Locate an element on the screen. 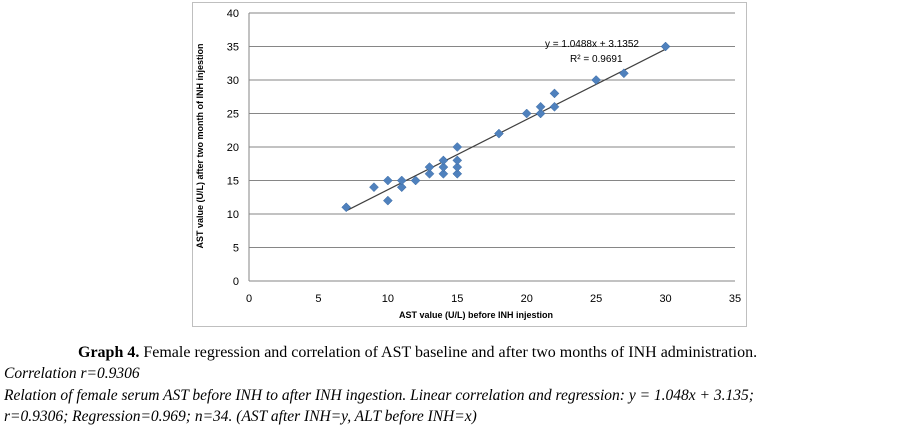 The image size is (911, 428). y-tick-label: 15 is located at coordinates (233, 182).